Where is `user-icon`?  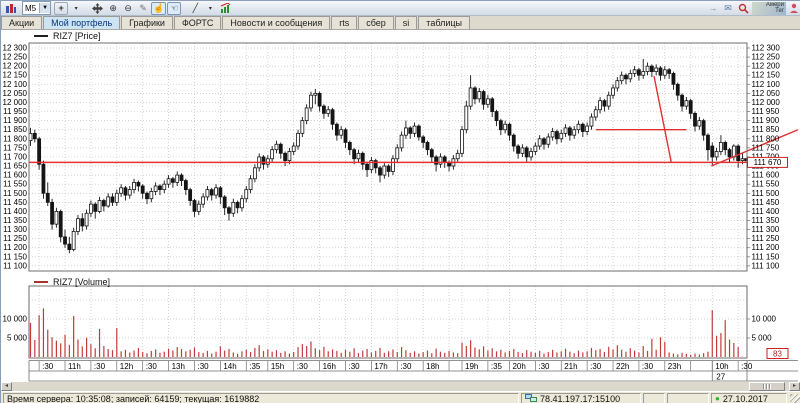 user-icon is located at coordinates (794, 8).